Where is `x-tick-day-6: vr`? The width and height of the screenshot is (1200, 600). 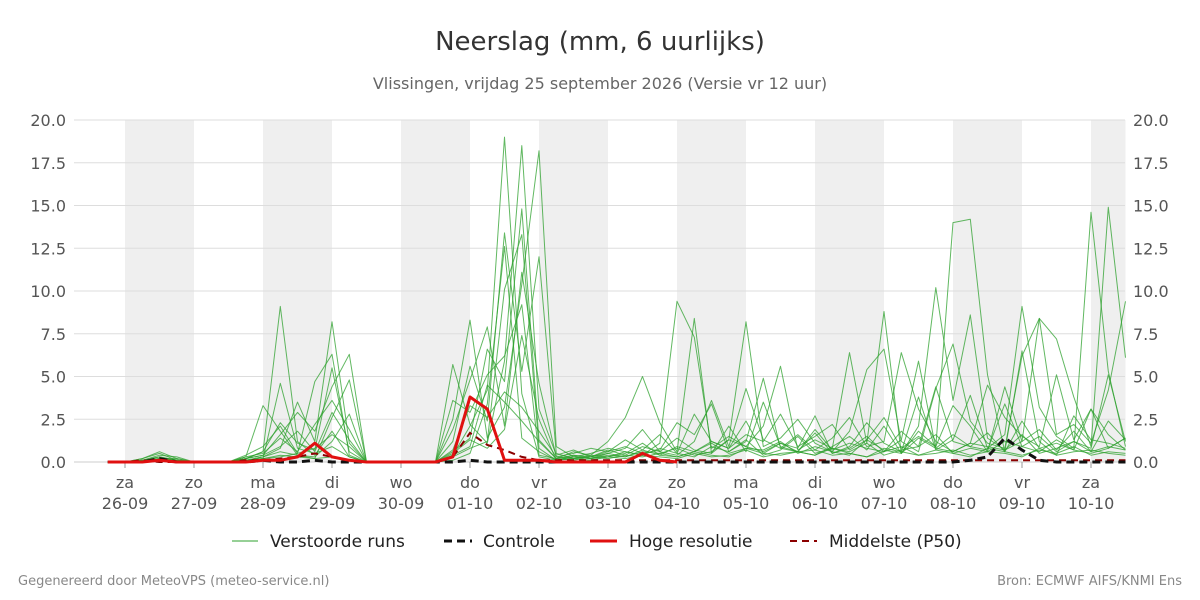
x-tick-day-6: vr is located at coordinates (539, 482).